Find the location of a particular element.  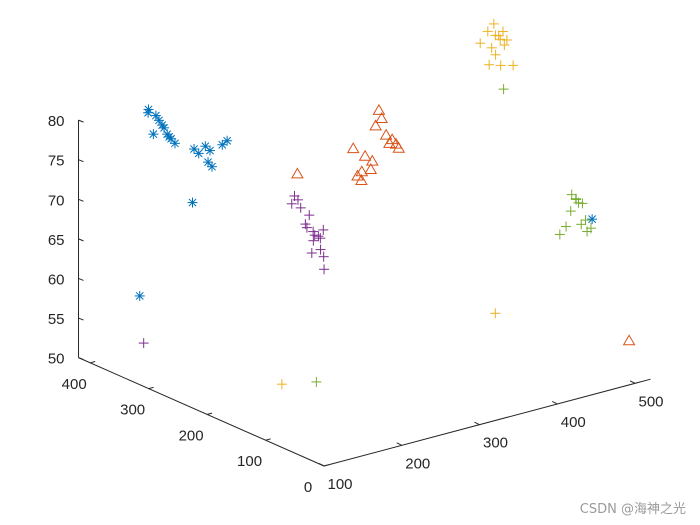

z-tick-label: 75 is located at coordinates (56, 161).